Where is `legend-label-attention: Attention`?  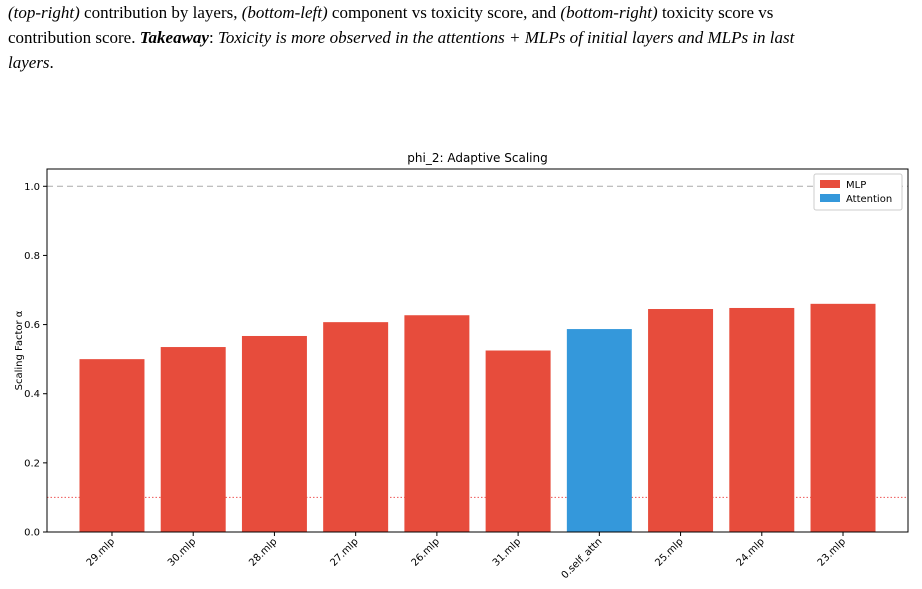
legend-label-attention: Attention is located at coordinates (869, 199).